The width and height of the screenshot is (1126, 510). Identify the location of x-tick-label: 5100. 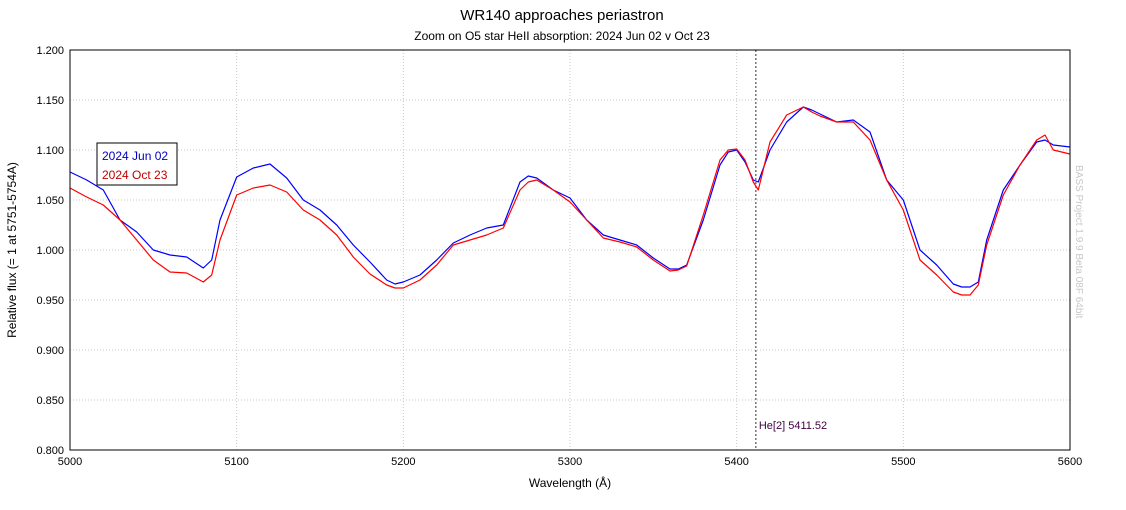
(236, 462).